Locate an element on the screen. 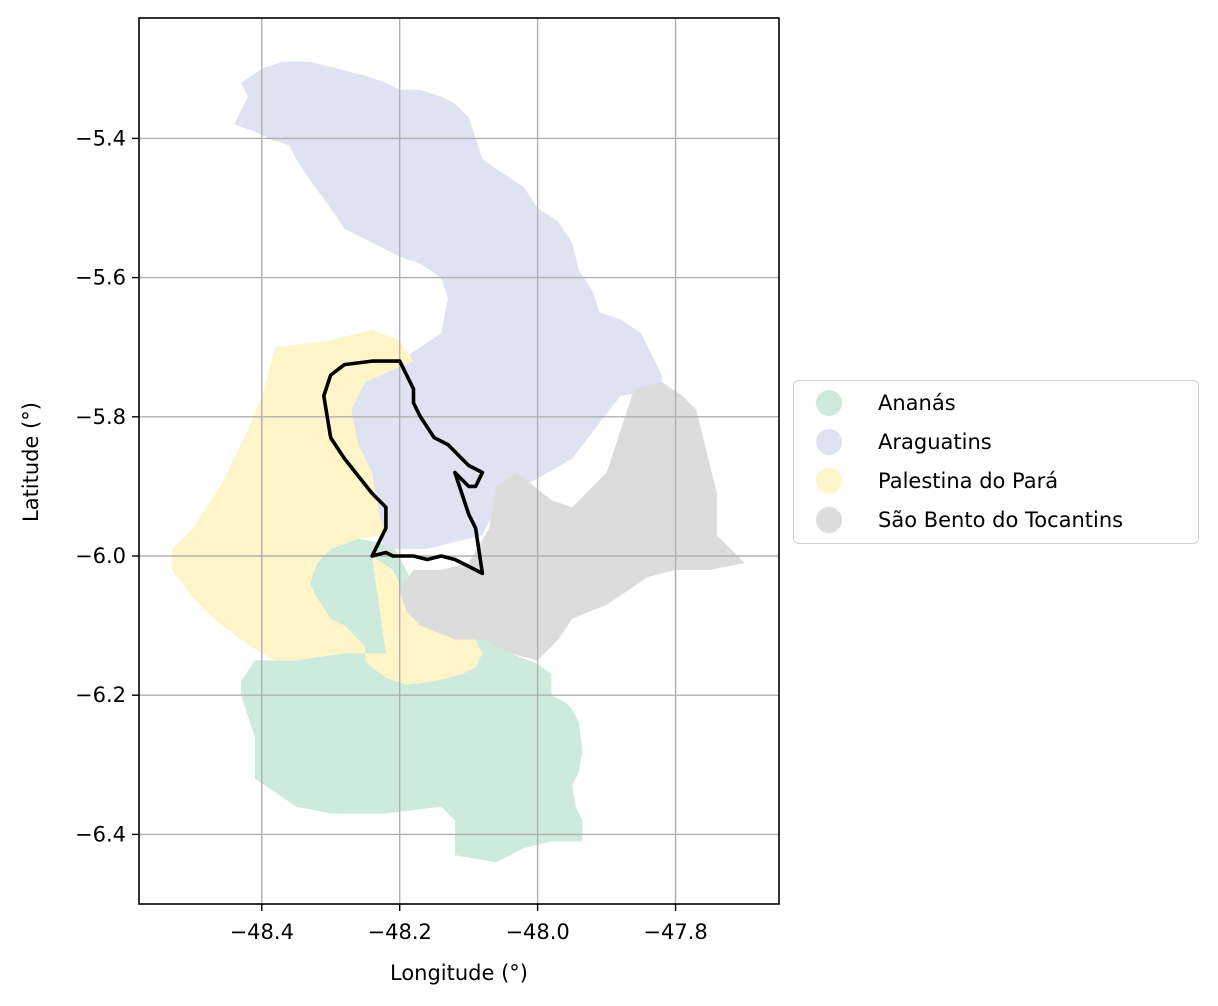  y-tick-label: −6.0 is located at coordinates (100, 556).